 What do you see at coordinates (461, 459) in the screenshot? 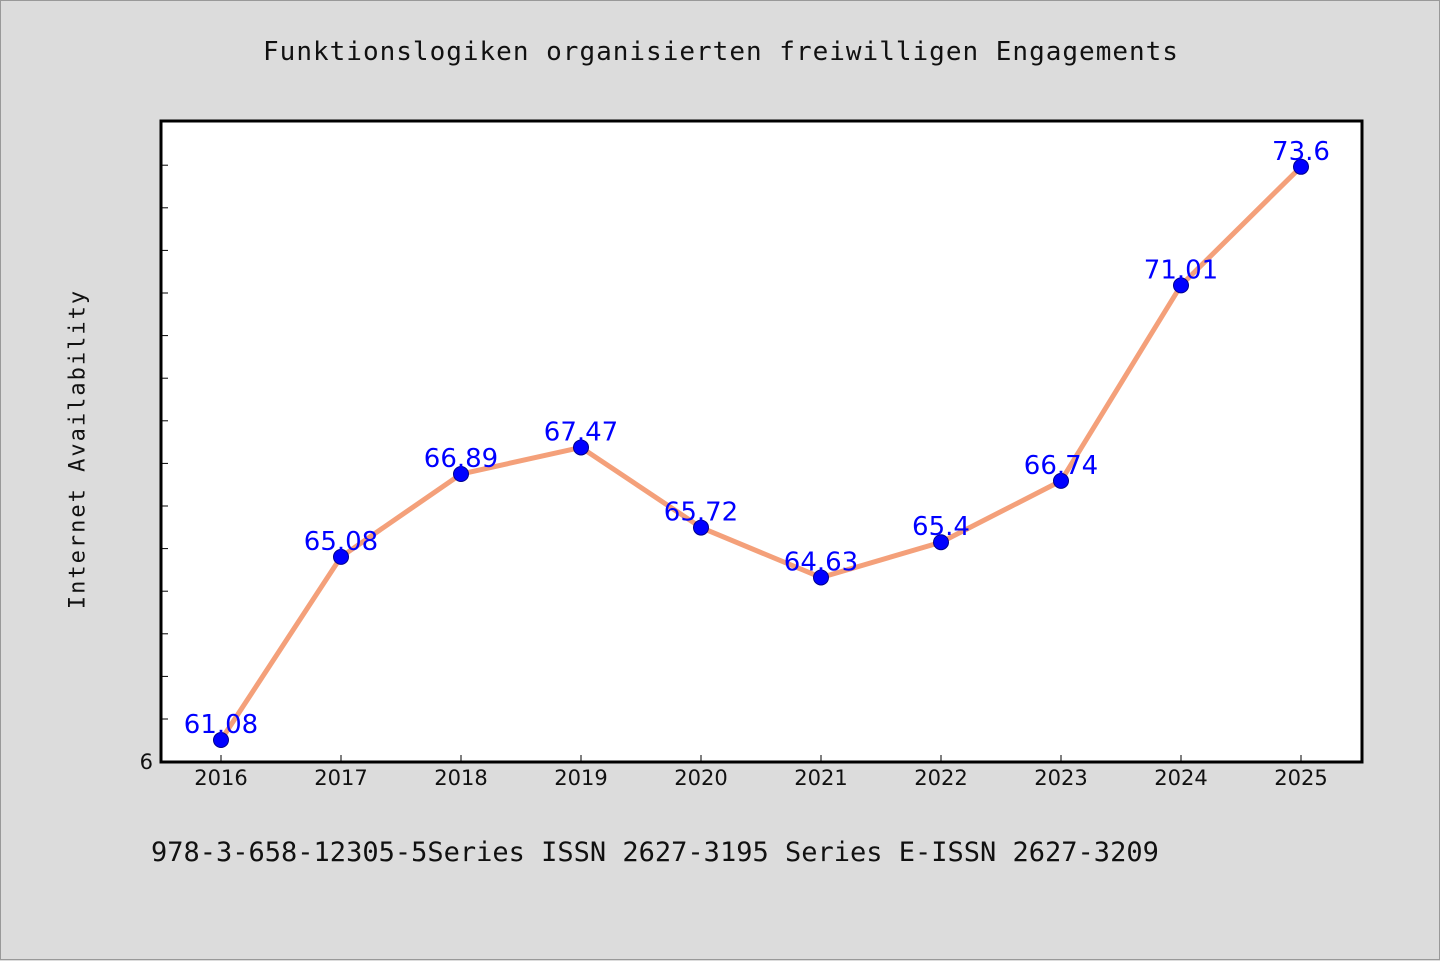
I see `data-label: 66.89` at bounding box center [461, 459].